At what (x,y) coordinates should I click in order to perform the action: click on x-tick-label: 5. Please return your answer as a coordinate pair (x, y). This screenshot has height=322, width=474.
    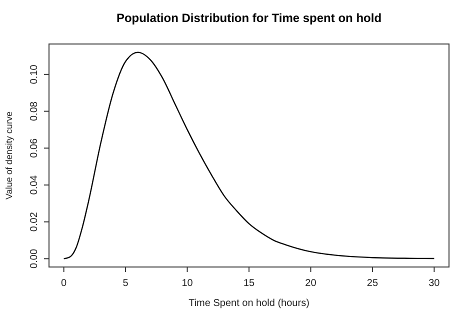
    Looking at the image, I should click on (125, 283).